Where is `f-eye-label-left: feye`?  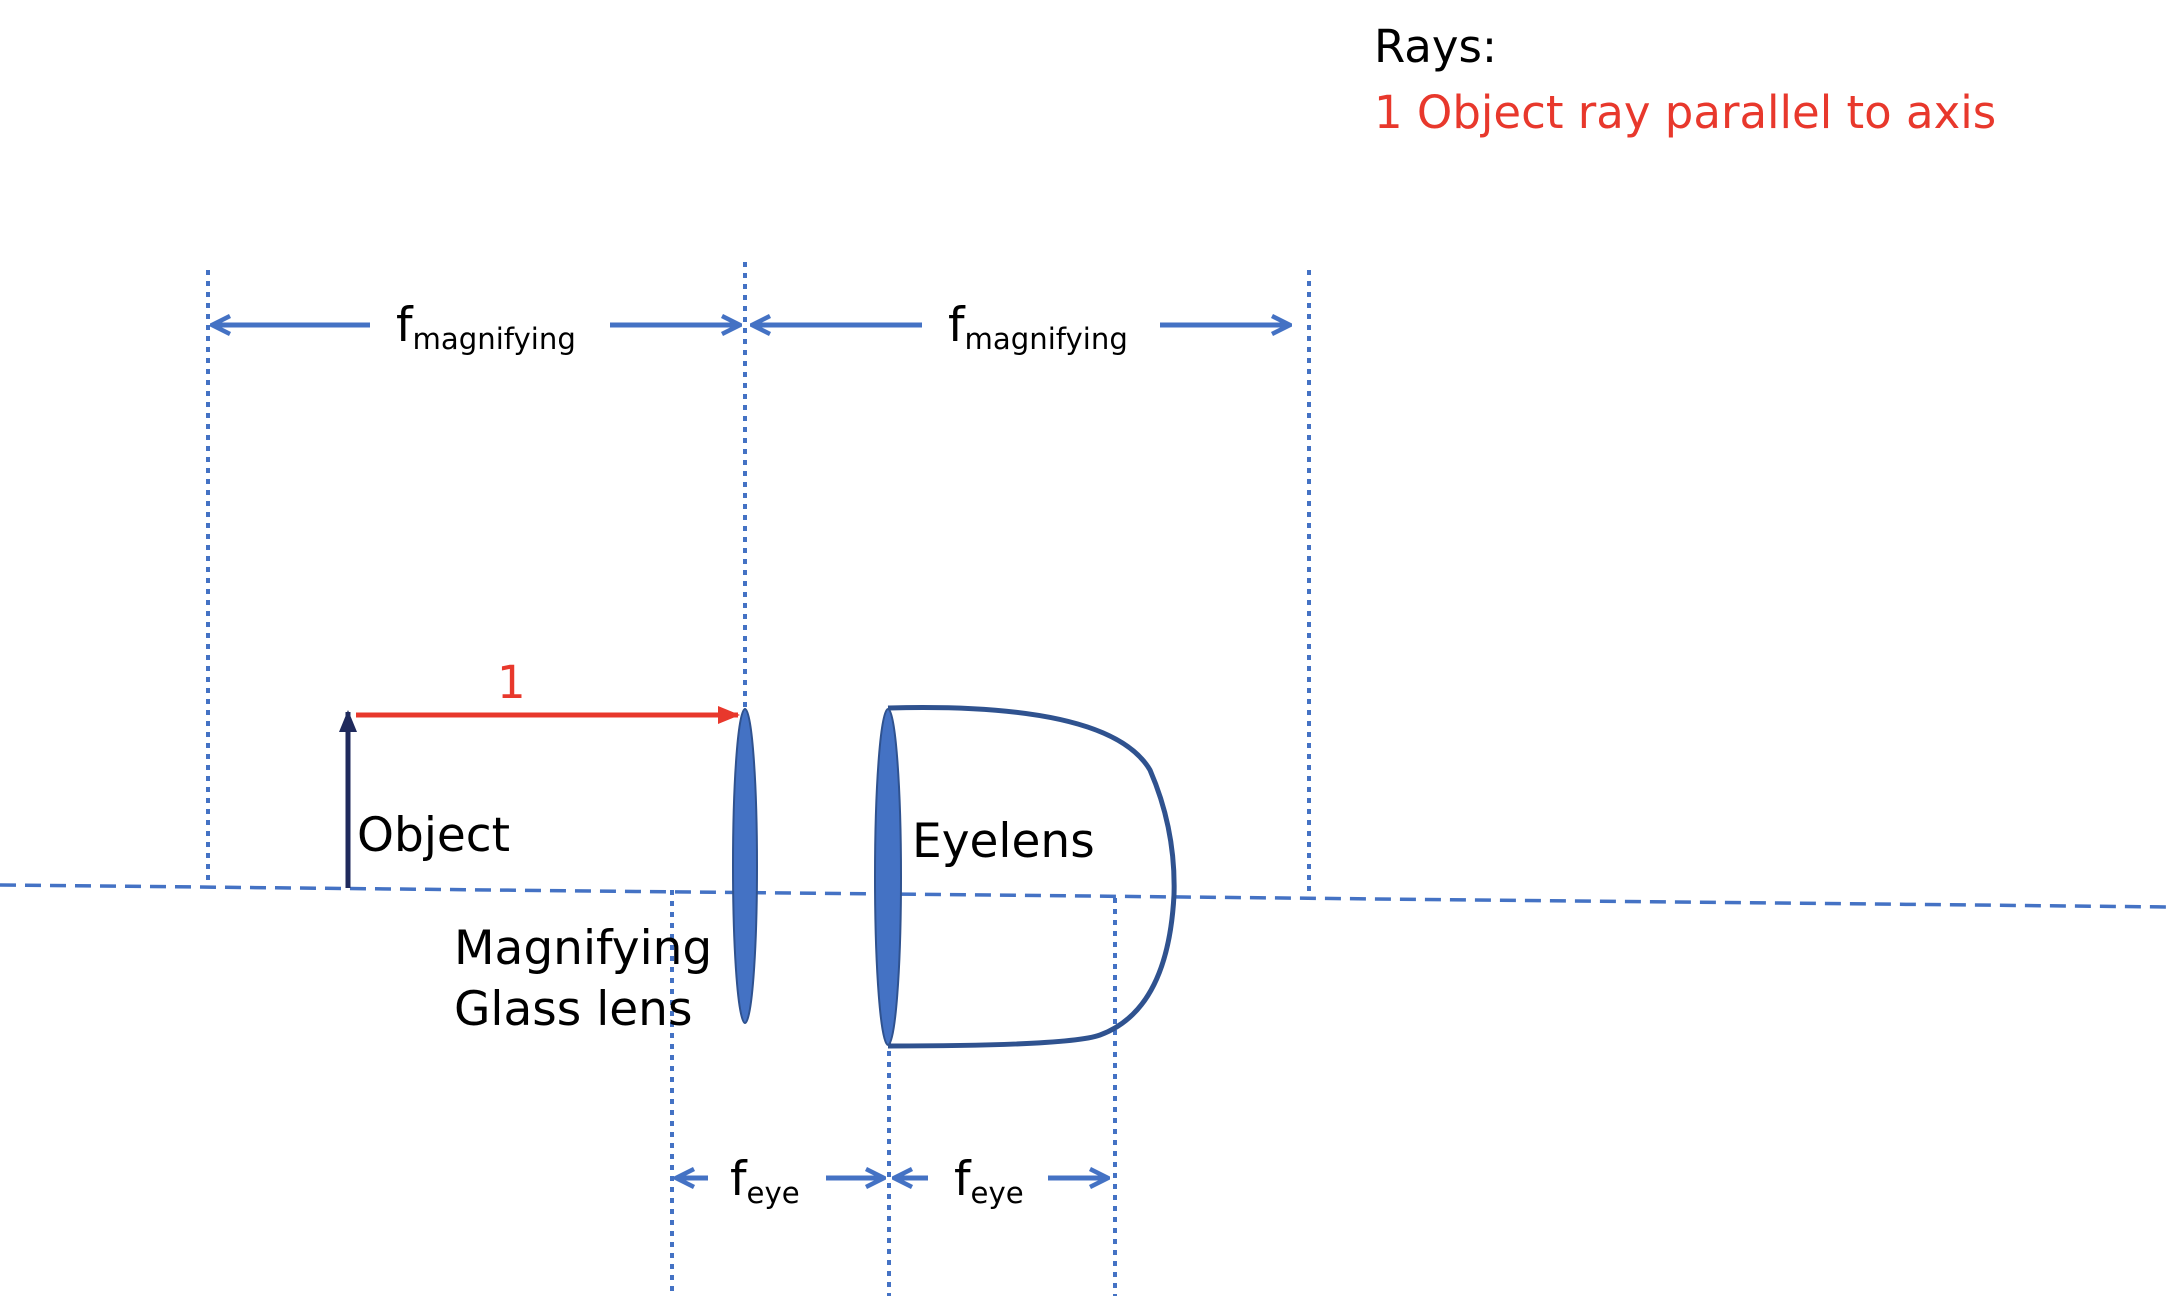
f-eye-label-left: feye is located at coordinates (765, 1182).